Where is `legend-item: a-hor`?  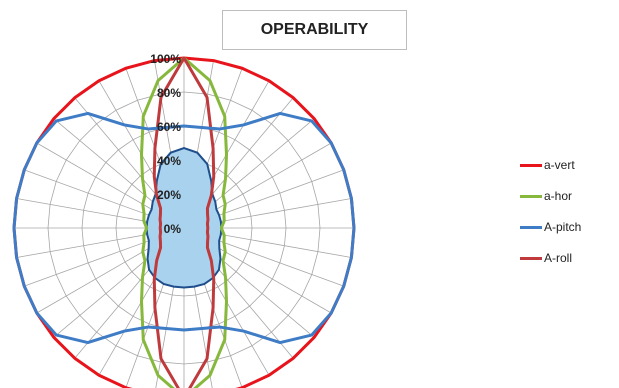 legend-item: a-hor is located at coordinates (550, 196).